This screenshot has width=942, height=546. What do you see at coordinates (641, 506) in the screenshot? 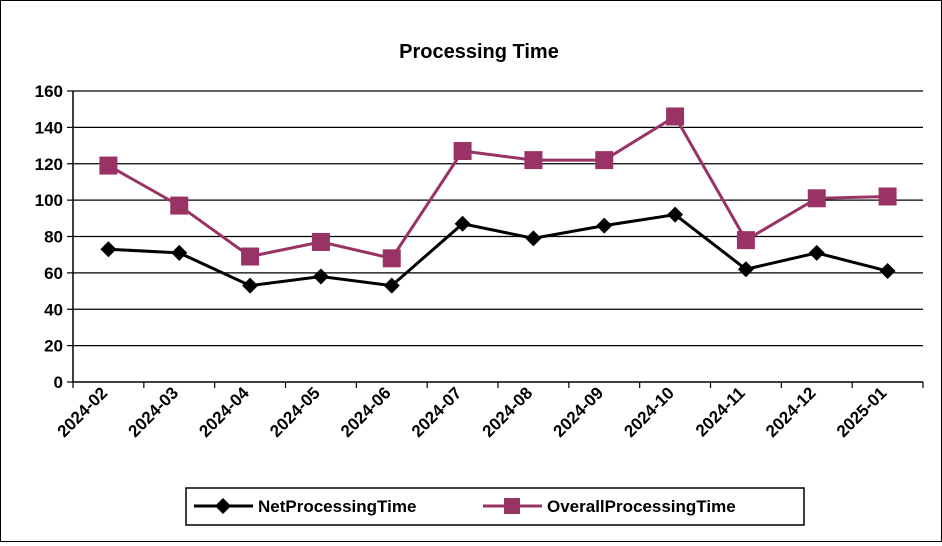
I see `legend-label-overall: OverallProcessingTime` at bounding box center [641, 506].